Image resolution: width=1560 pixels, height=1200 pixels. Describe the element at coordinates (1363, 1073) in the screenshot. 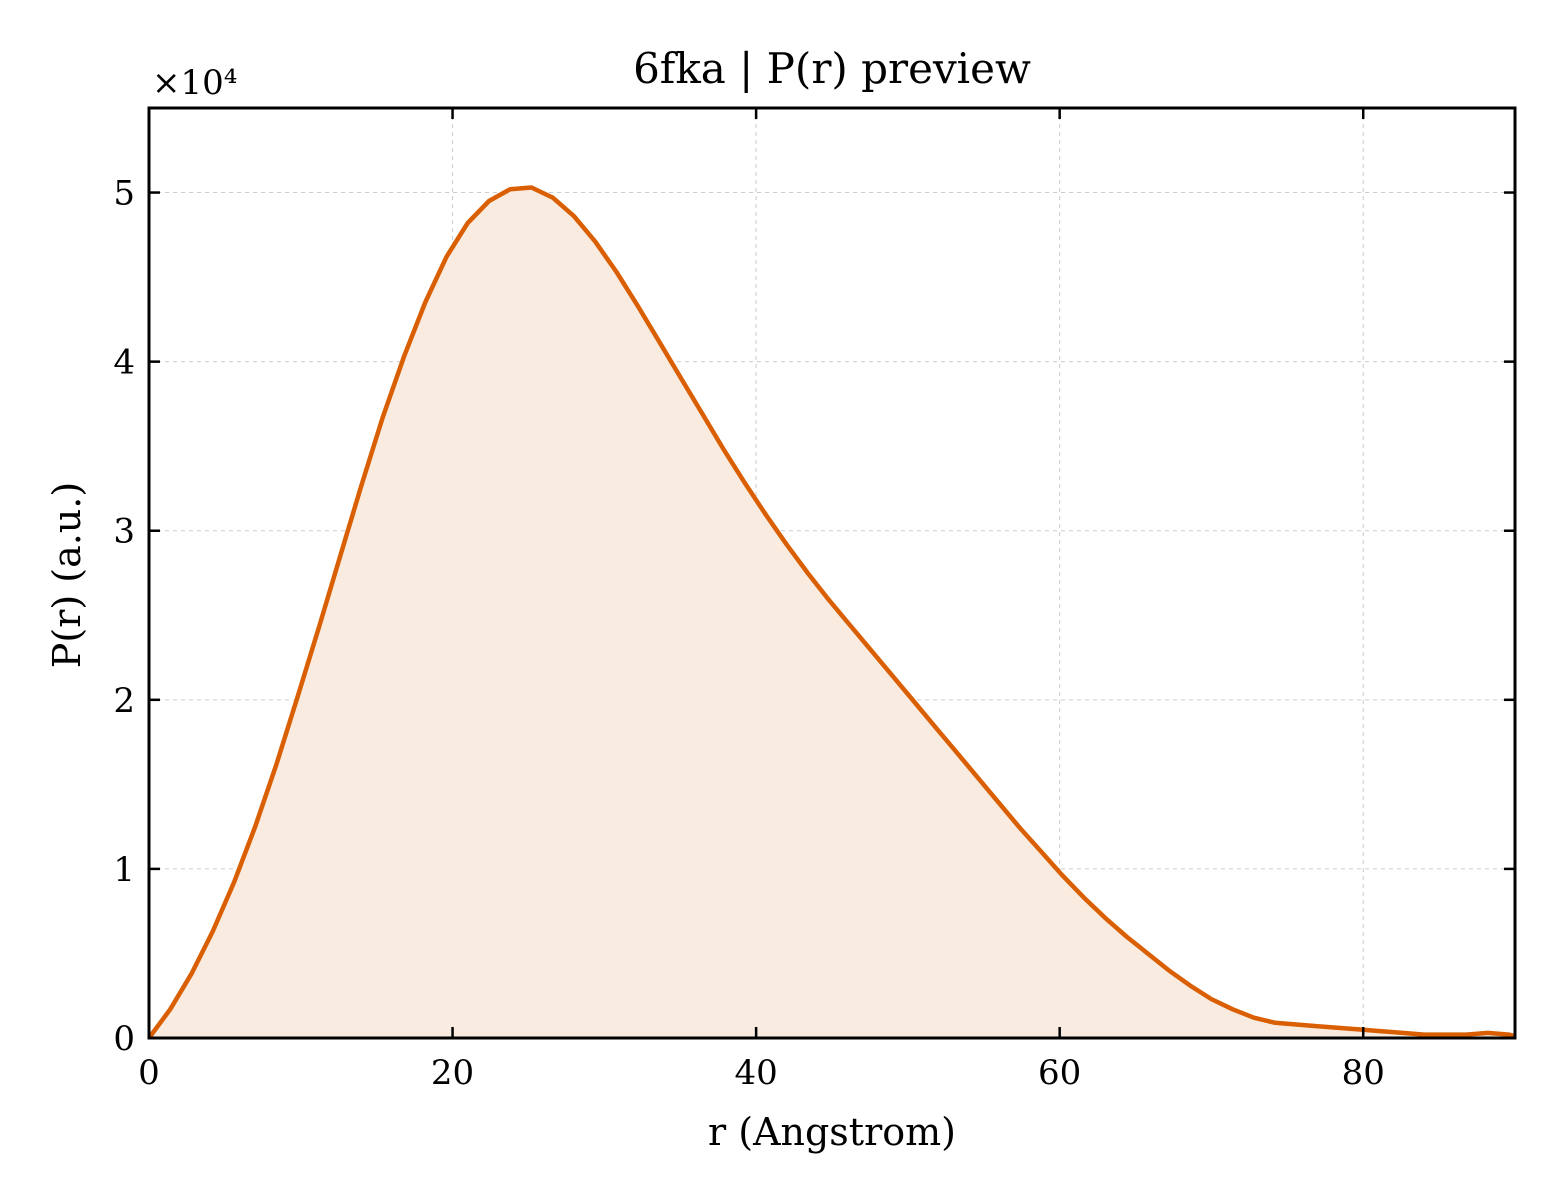

I see `x-tick-label: 80` at that location.